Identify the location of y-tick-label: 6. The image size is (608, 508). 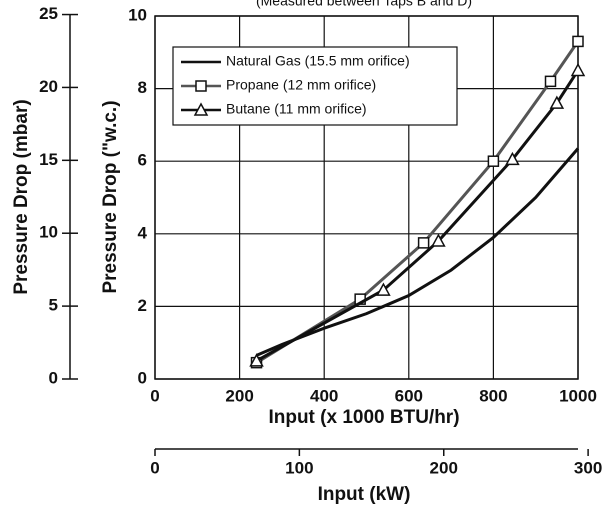
(142, 160).